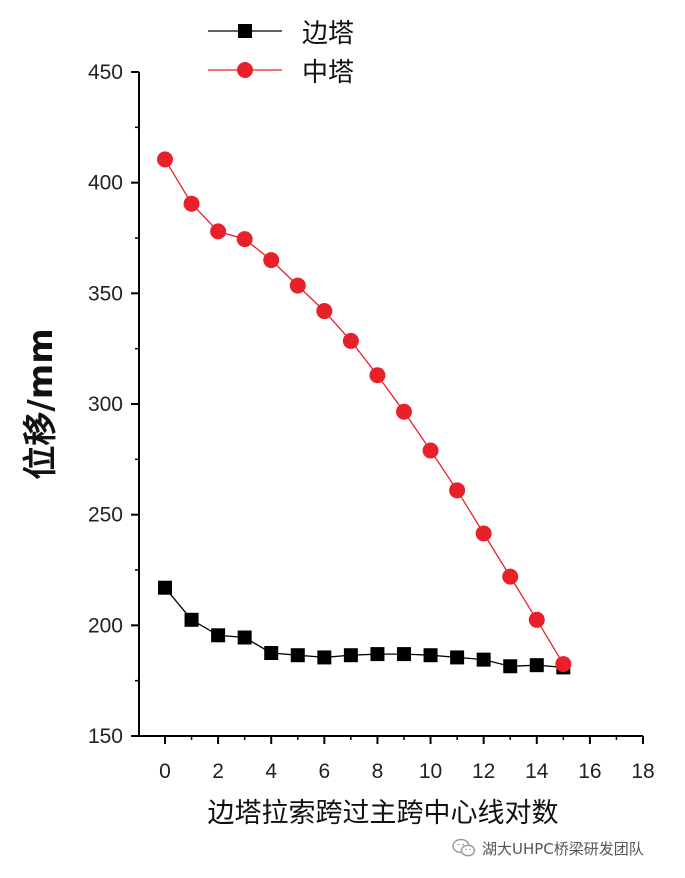  What do you see at coordinates (105, 72) in the screenshot?
I see `y-tick-label: 450` at bounding box center [105, 72].